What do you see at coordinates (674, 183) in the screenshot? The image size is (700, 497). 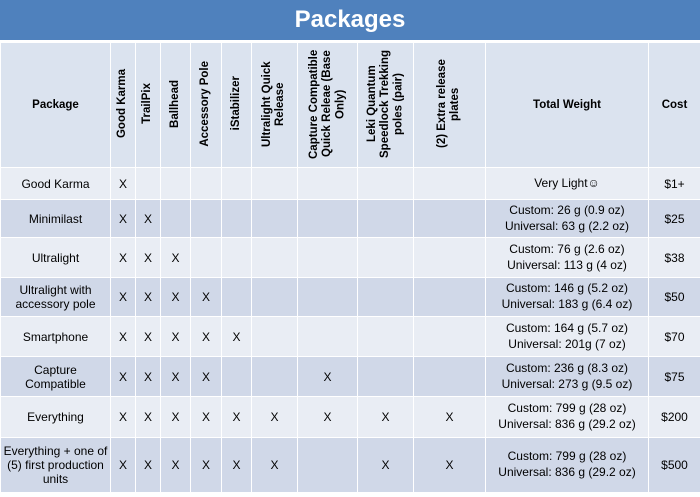 I see `cost: $1+` at bounding box center [674, 183].